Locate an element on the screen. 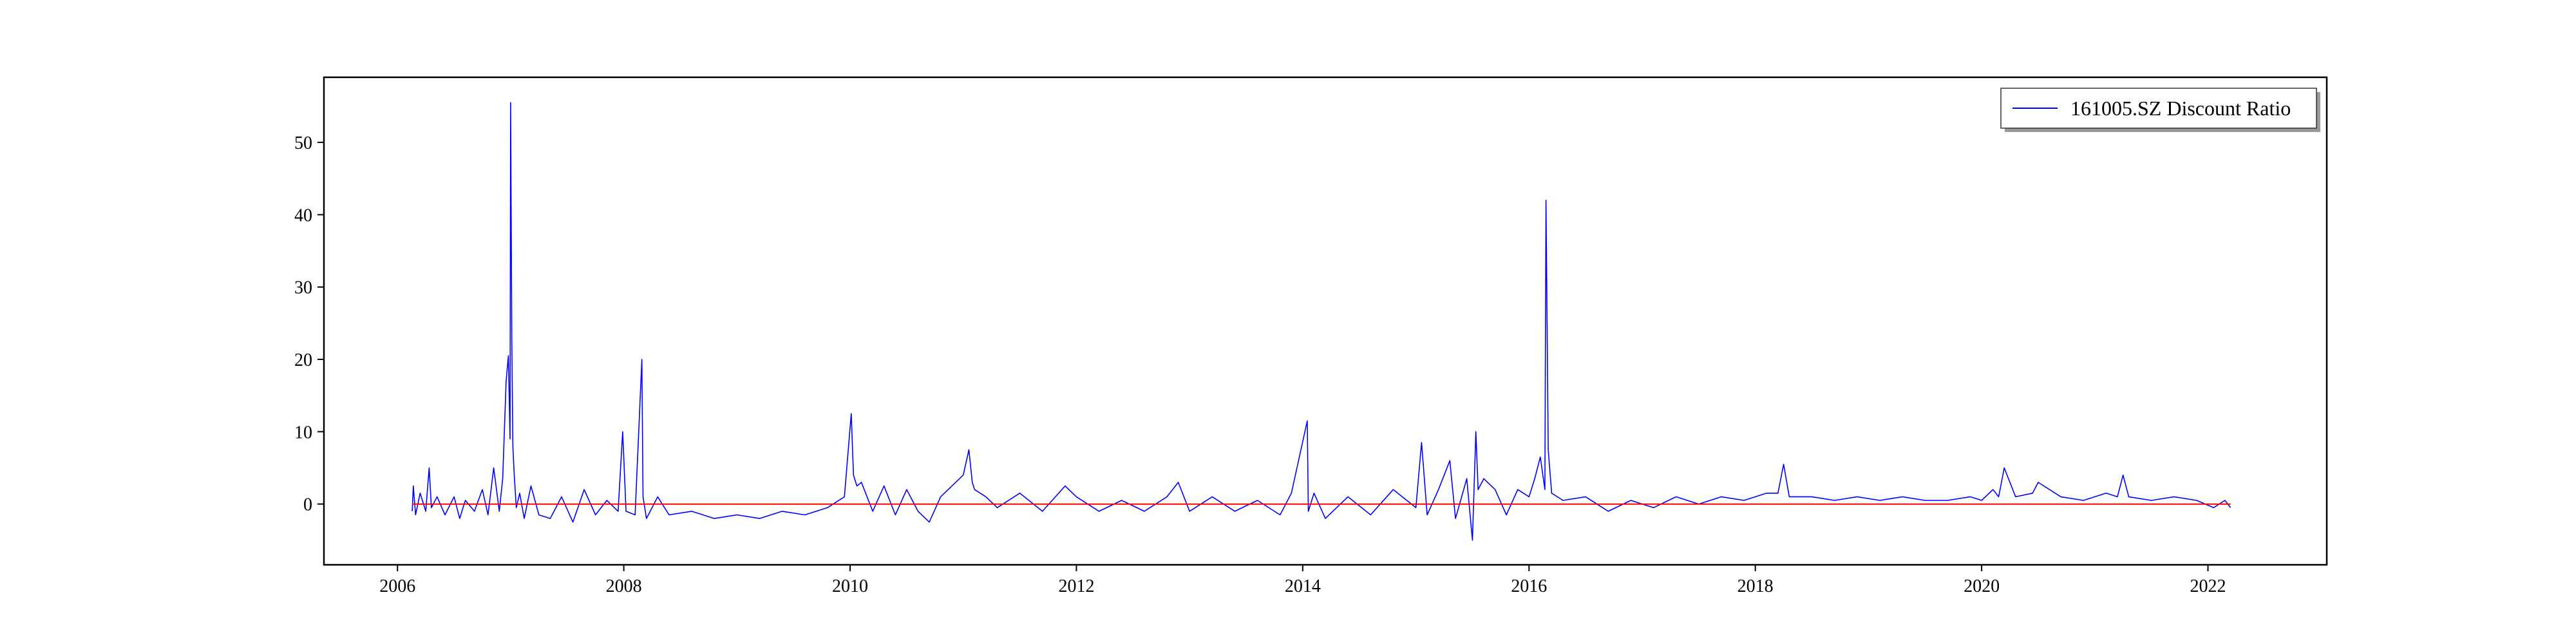 The width and height of the screenshot is (2576, 644). y-tick-label: 20 is located at coordinates (303, 360).